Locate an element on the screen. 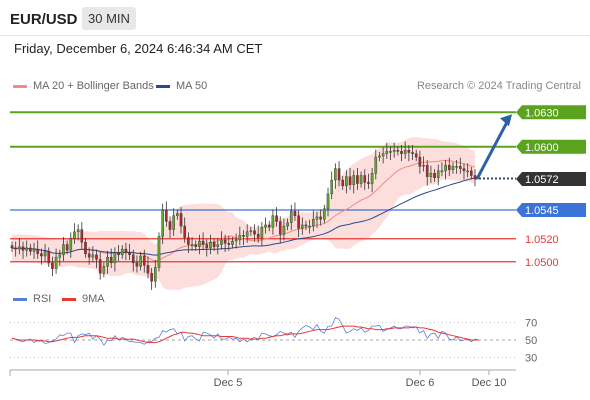  rsi-line is located at coordinates (245, 331).